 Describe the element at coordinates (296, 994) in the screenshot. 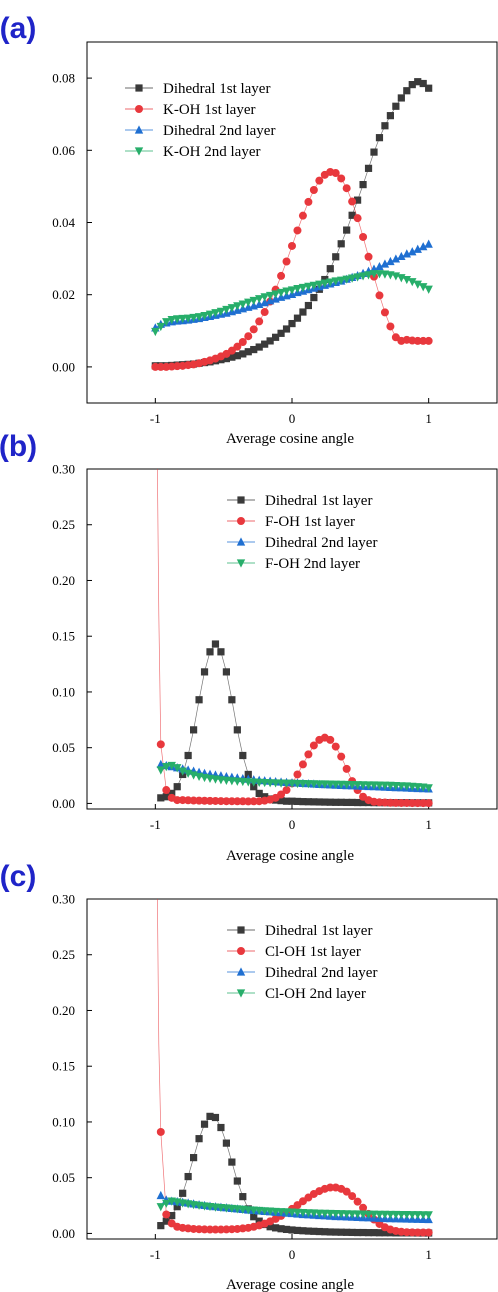

I see `legend-entry: Cl-OH 2nd layer` at that location.